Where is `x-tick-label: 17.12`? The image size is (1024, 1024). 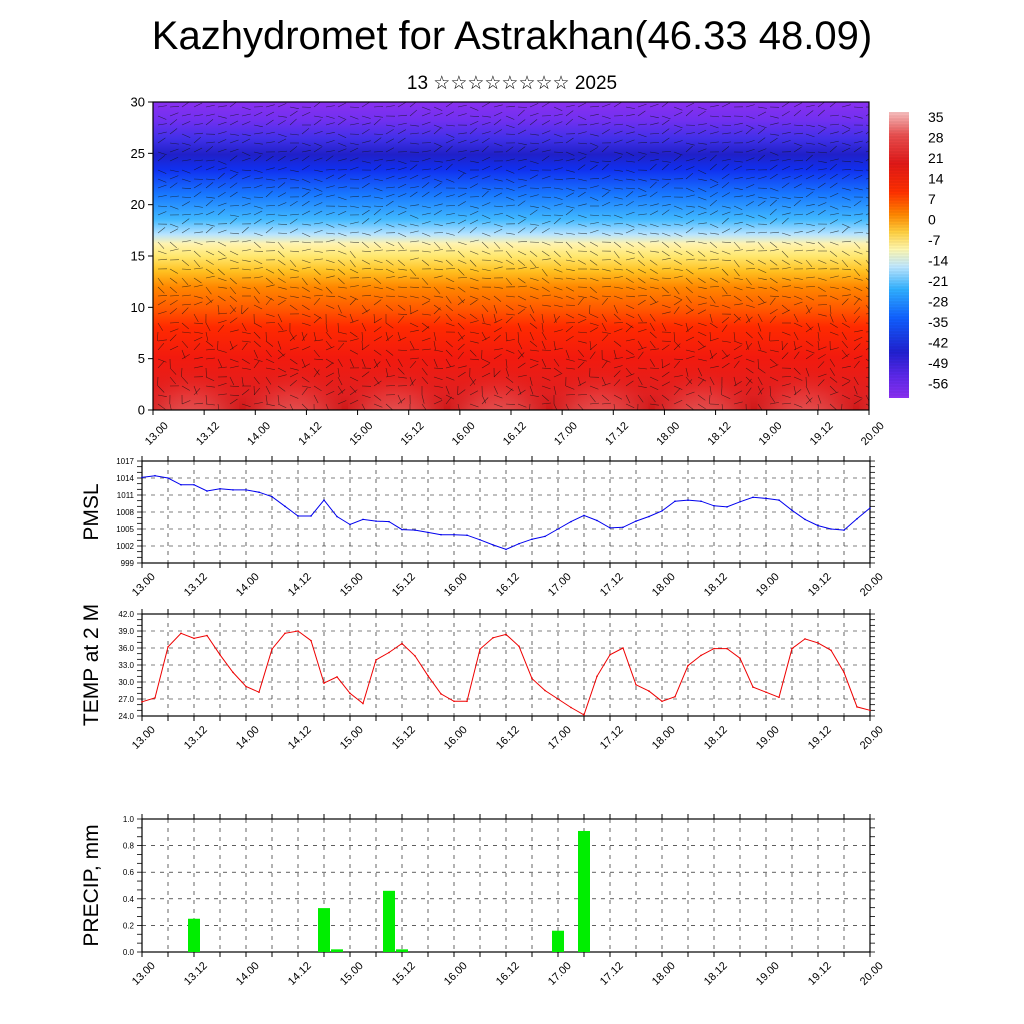 x-tick-label: 17.12 is located at coordinates (617, 434).